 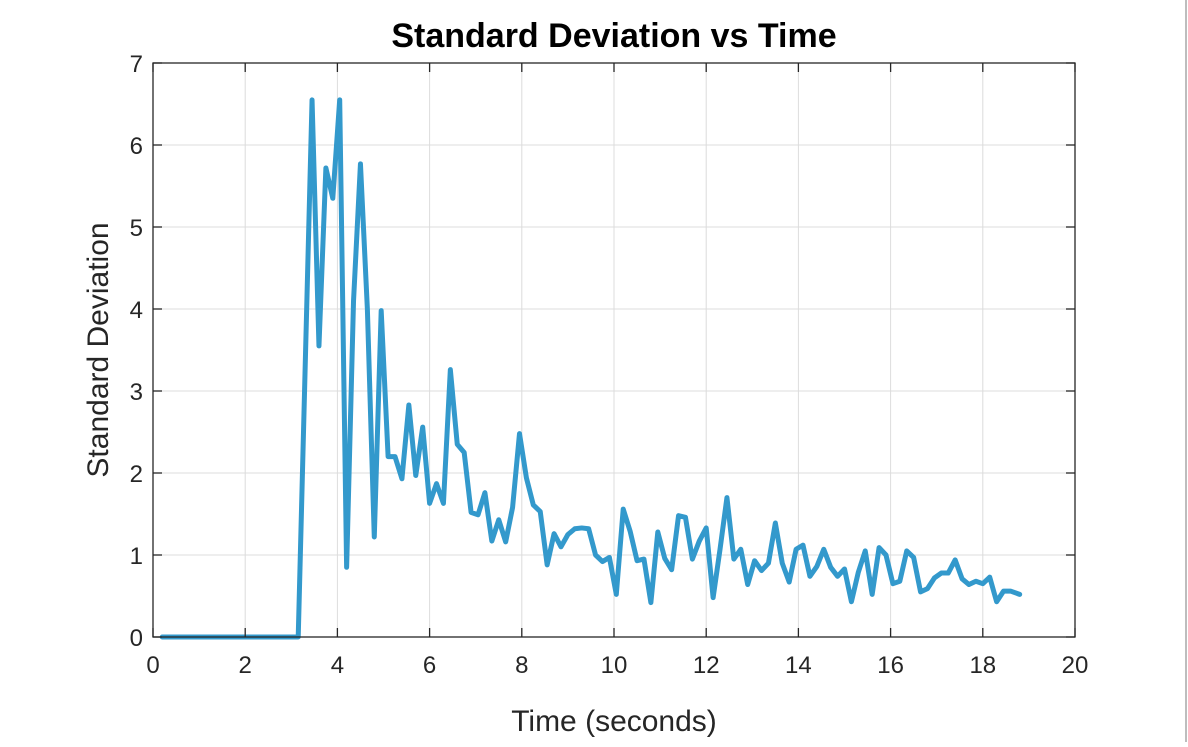 What do you see at coordinates (98, 349) in the screenshot?
I see `y-axis-label: Standard Deviation` at bounding box center [98, 349].